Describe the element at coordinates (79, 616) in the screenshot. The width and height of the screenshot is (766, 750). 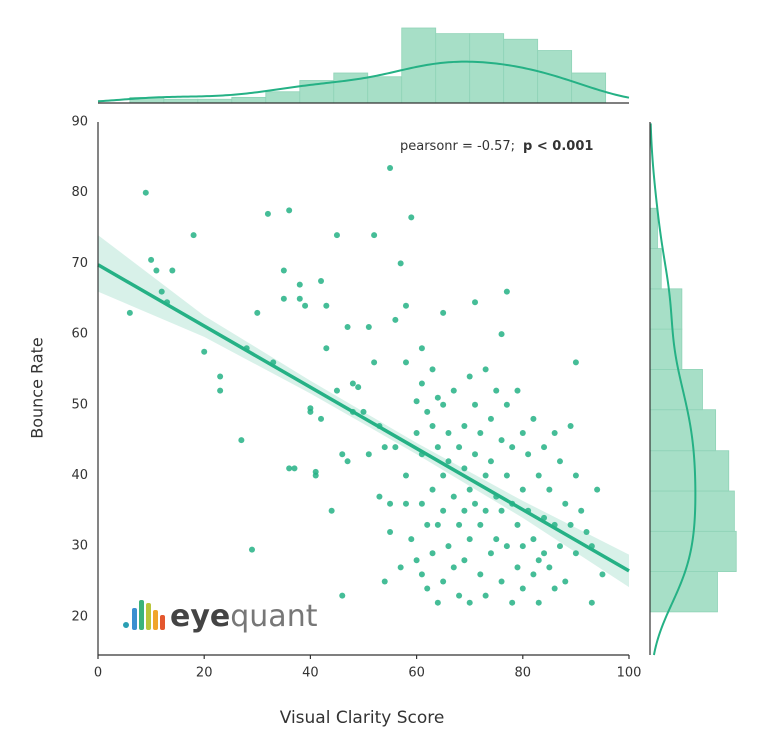
I see `y-tick-label: 20` at that location.